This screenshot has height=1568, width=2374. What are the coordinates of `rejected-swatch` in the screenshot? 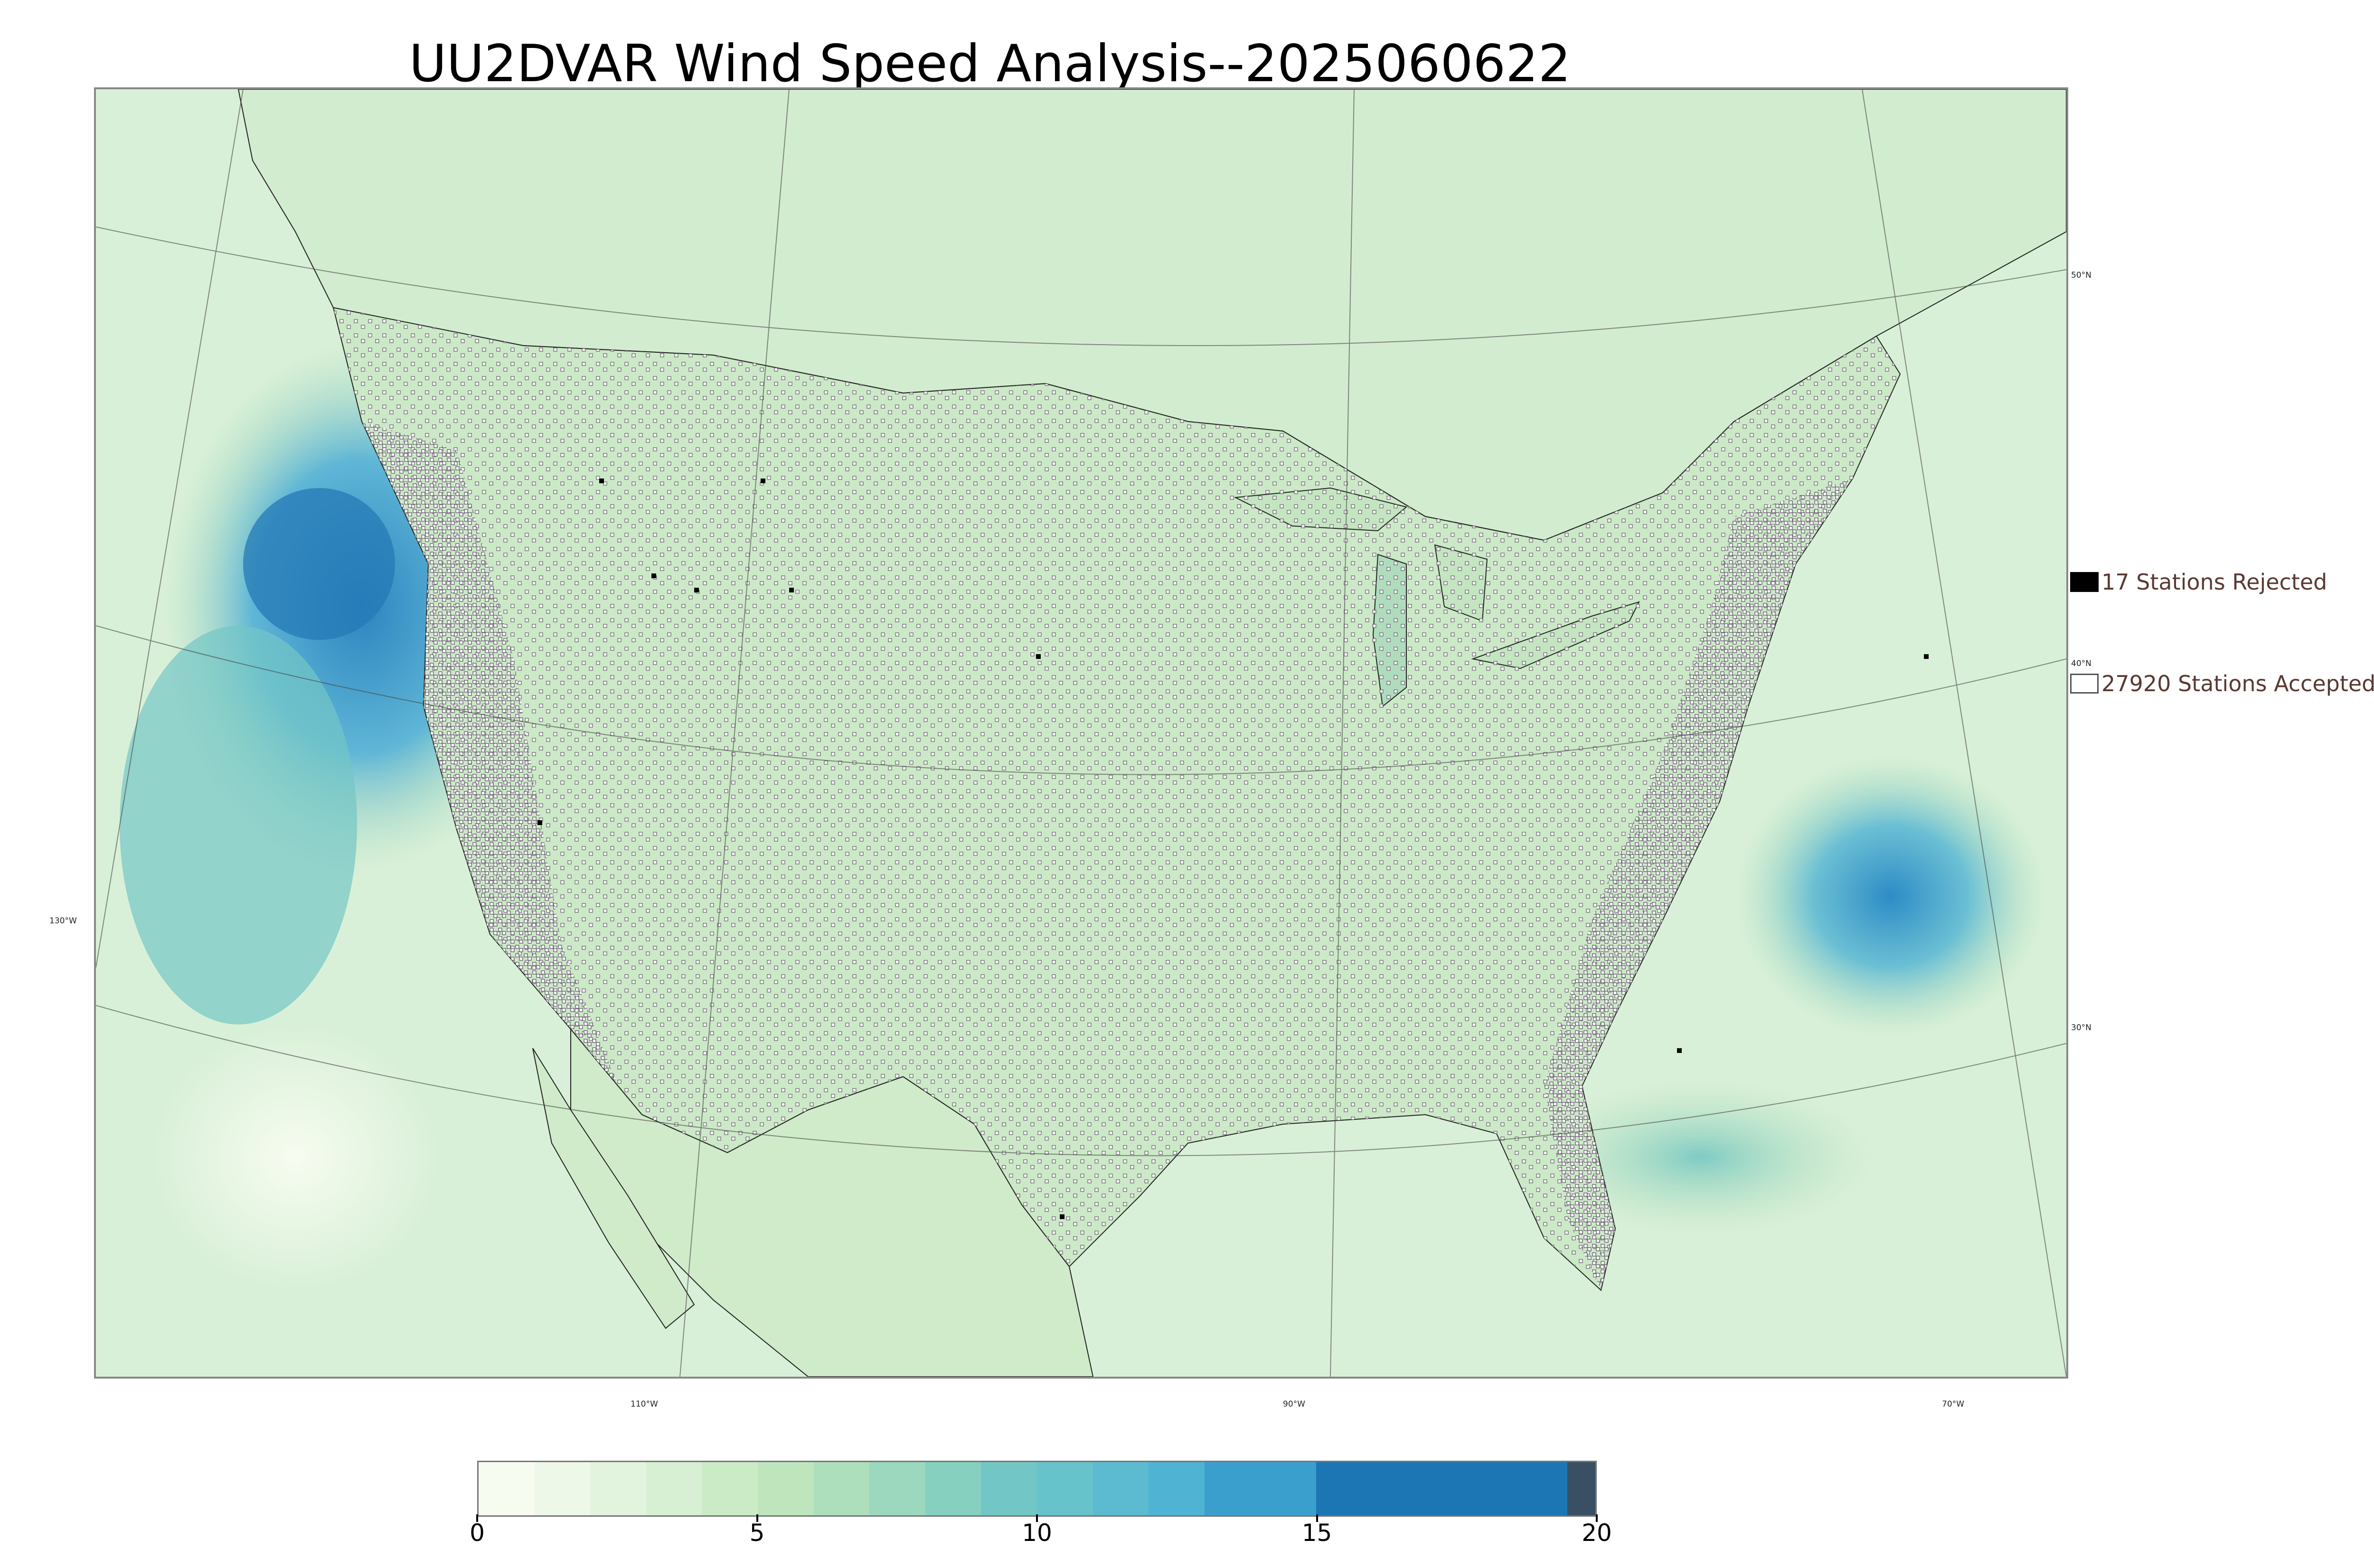 It's located at (2084, 582).